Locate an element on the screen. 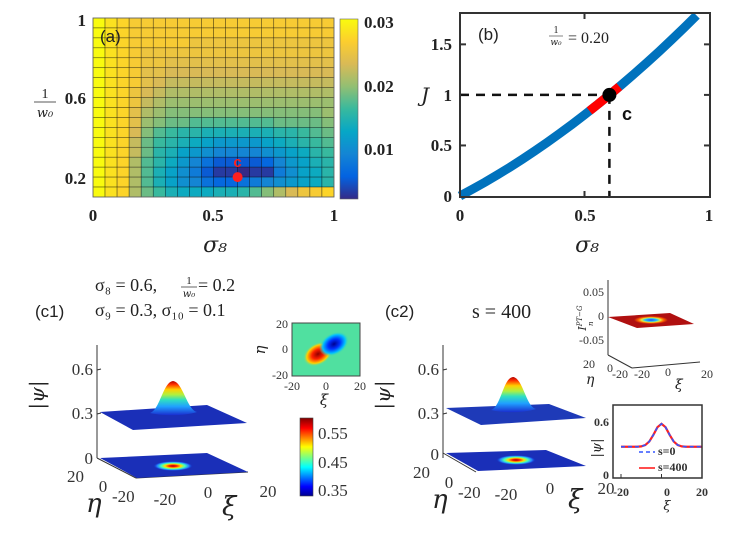 This screenshot has width=753, height=537. surface-plot-c1: 0.6 0.3 0 |ψ| 20 0 -20 η -20 0 20 ξ is located at coordinates (151, 433).